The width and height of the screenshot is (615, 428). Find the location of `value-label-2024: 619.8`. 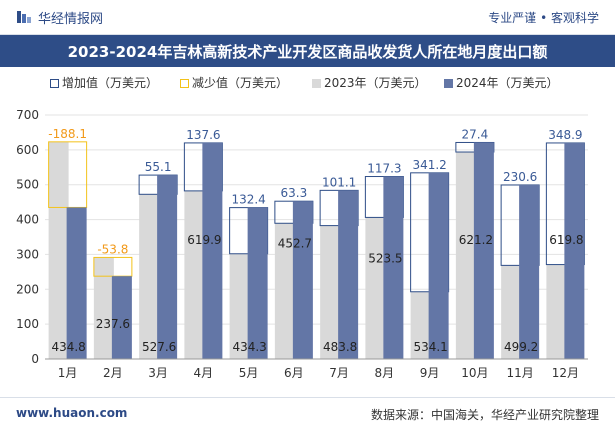

value-label-2024: 619.8 is located at coordinates (566, 240).